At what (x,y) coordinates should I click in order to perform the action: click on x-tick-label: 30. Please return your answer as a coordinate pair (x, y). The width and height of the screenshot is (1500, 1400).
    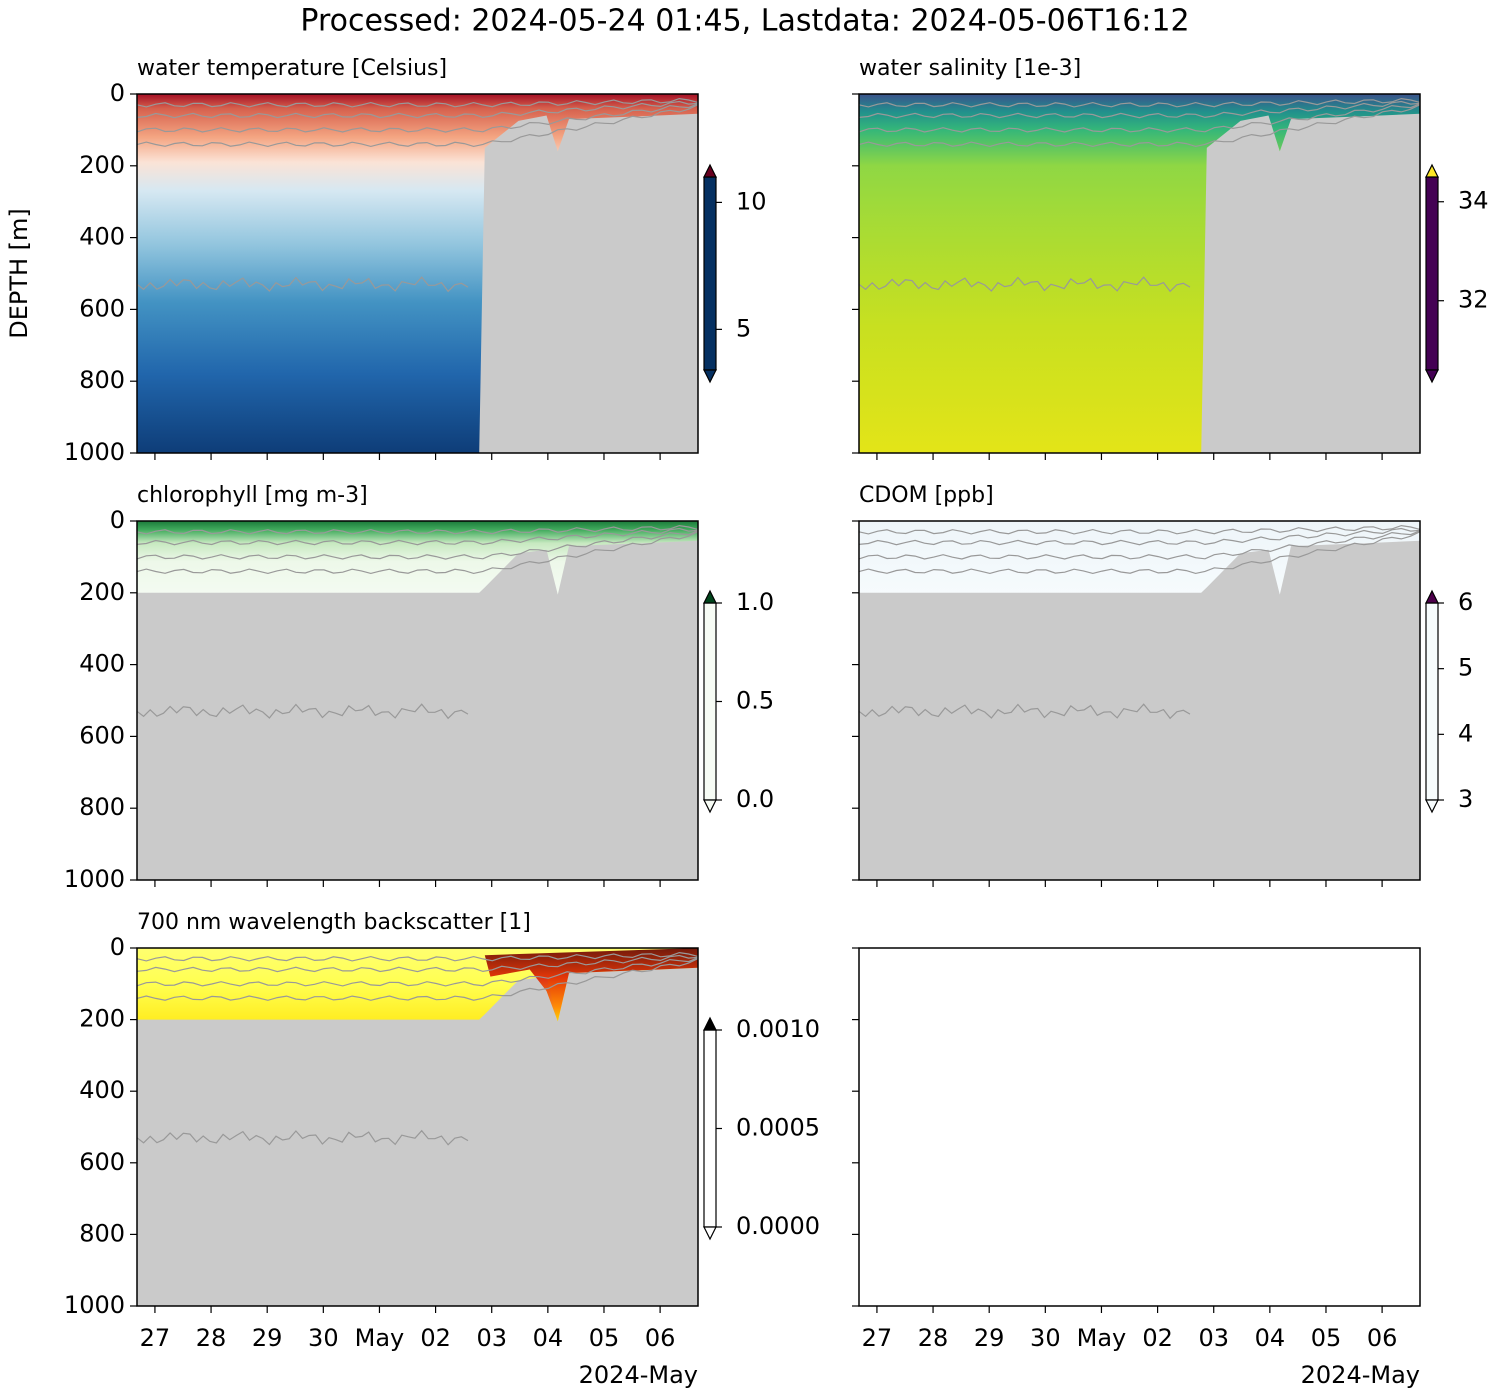
    Looking at the image, I should click on (1045, 1338).